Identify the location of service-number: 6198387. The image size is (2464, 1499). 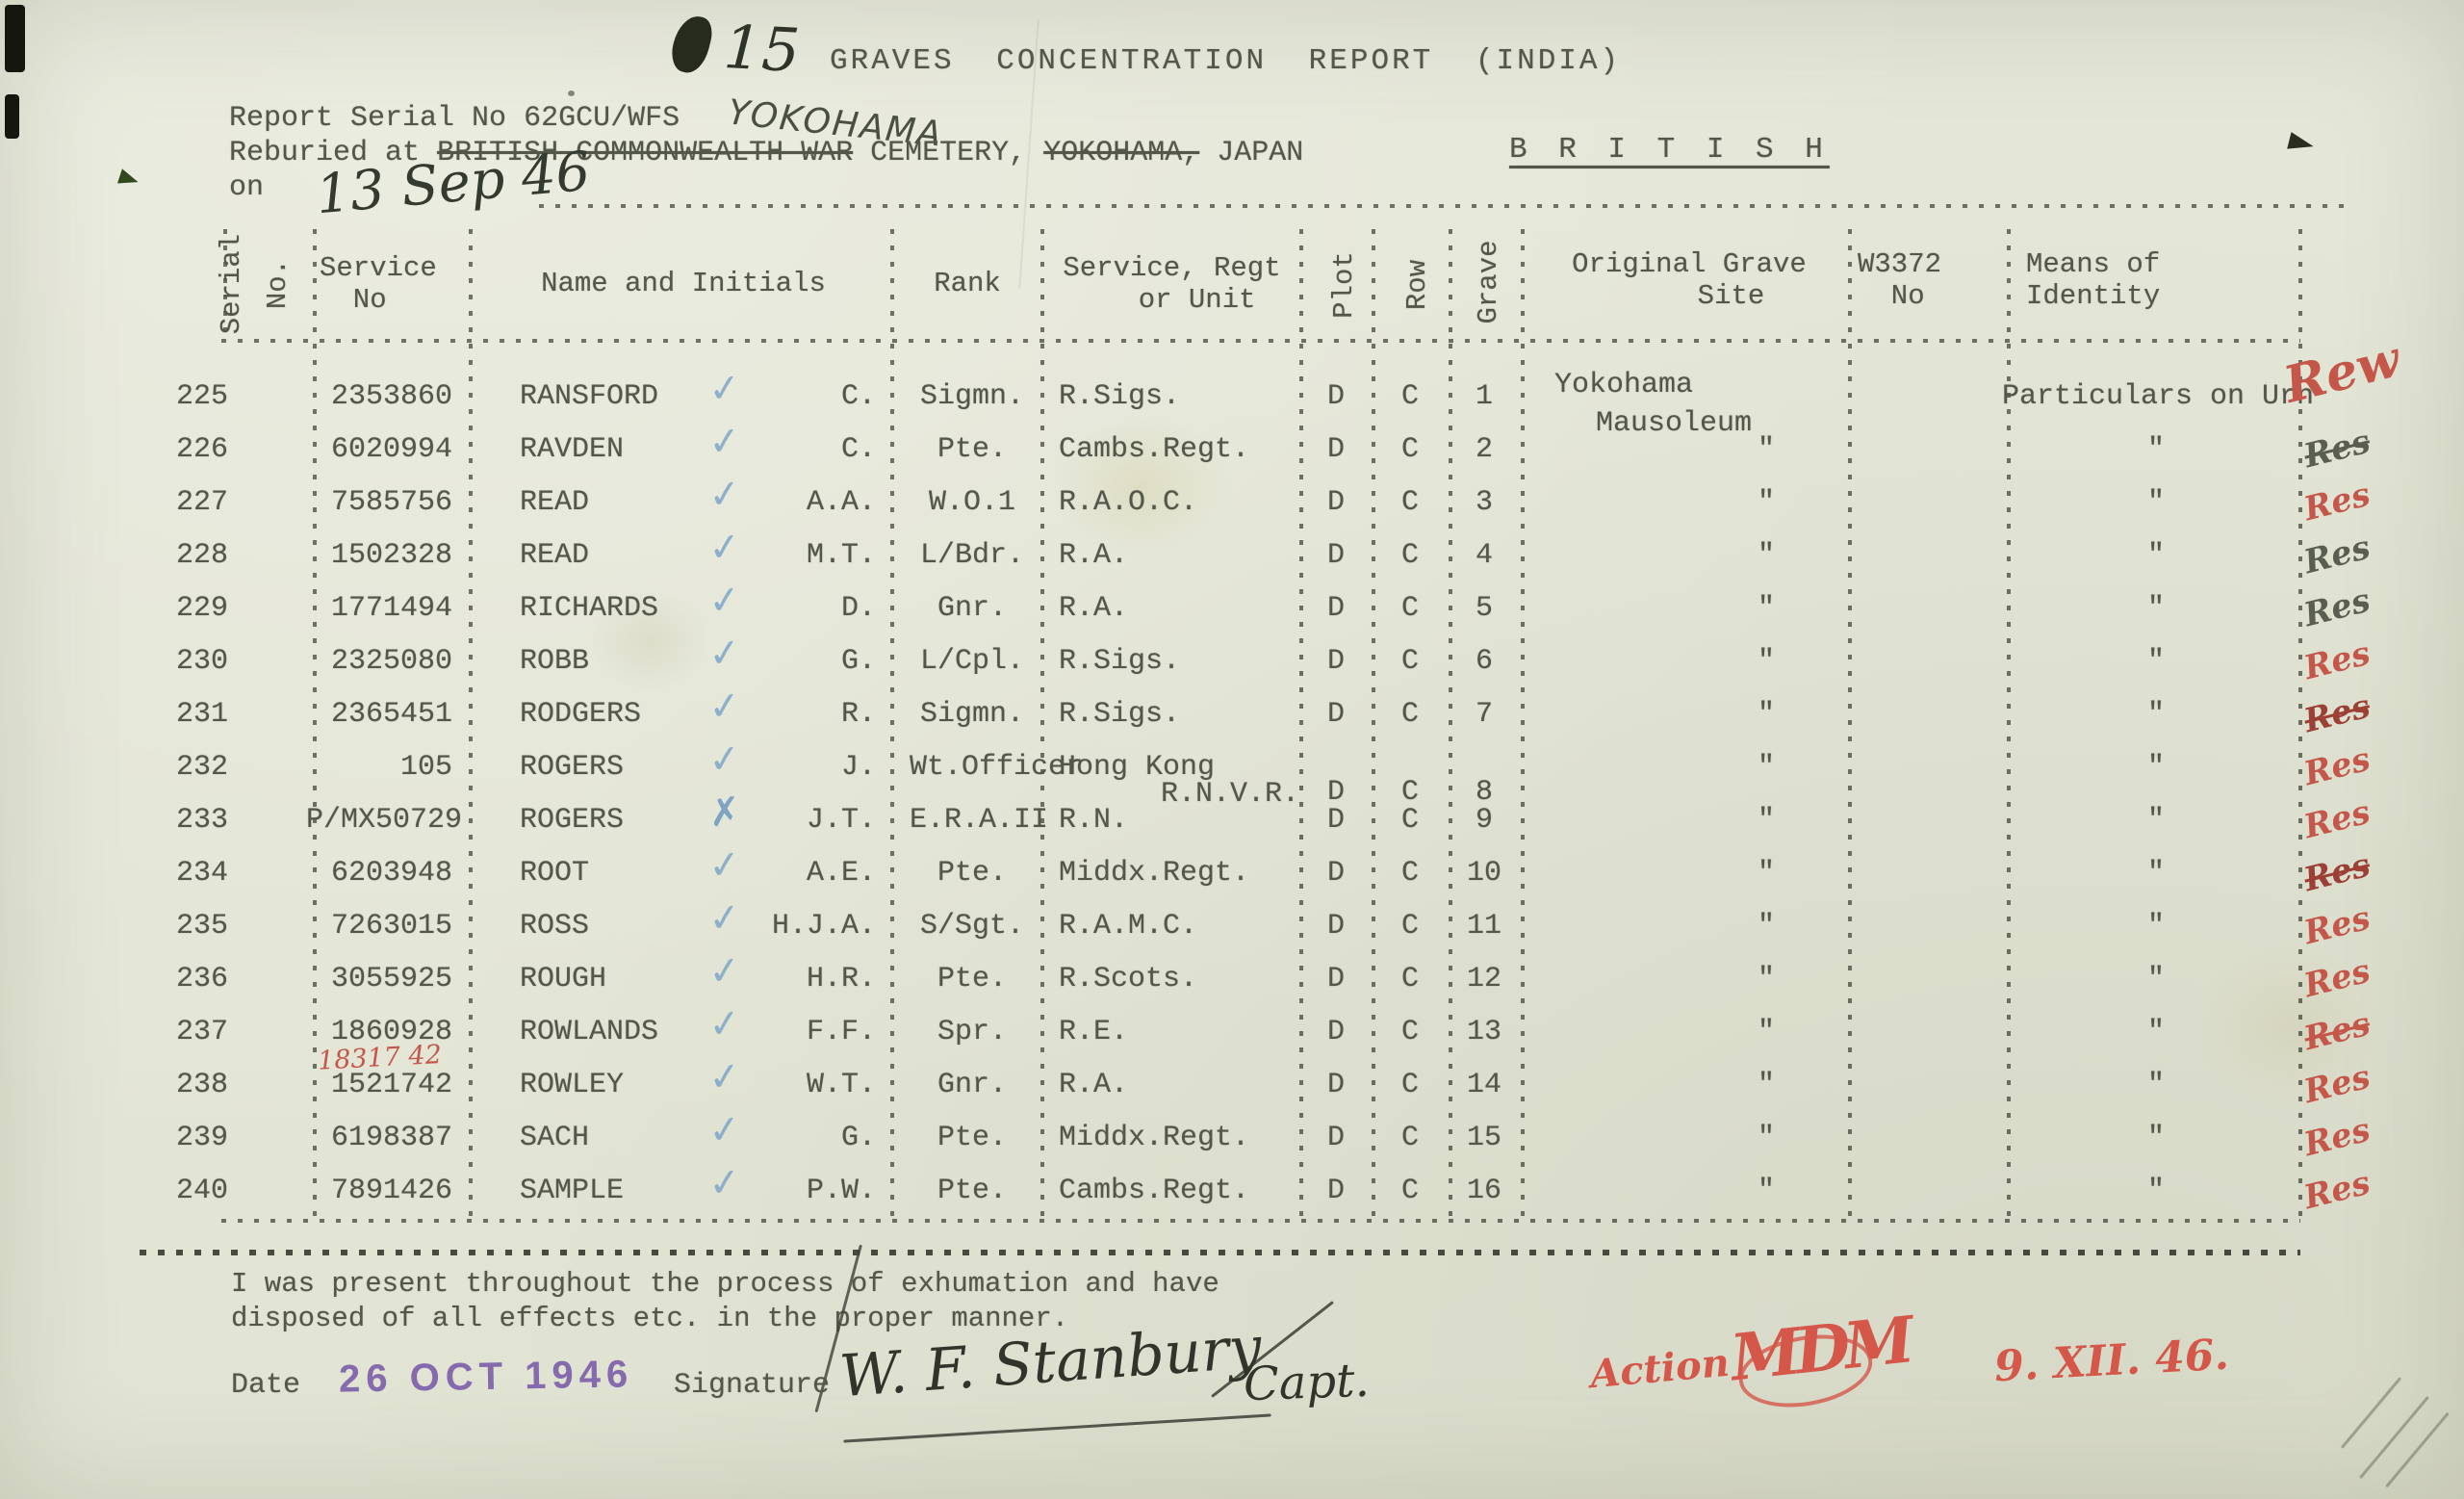
(391, 1138).